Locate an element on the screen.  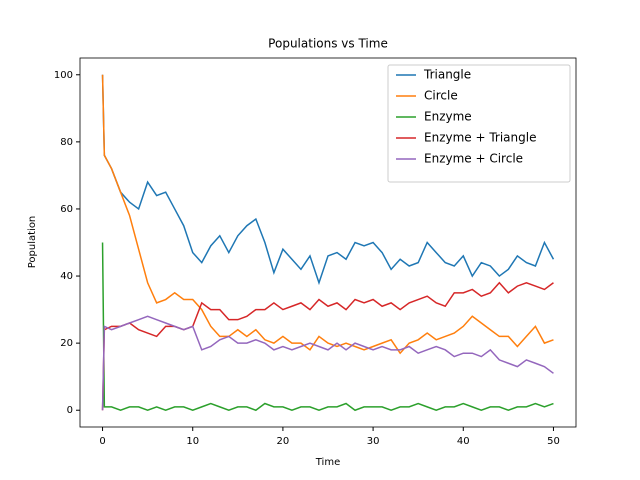
legend-label: Circle is located at coordinates (441, 96).